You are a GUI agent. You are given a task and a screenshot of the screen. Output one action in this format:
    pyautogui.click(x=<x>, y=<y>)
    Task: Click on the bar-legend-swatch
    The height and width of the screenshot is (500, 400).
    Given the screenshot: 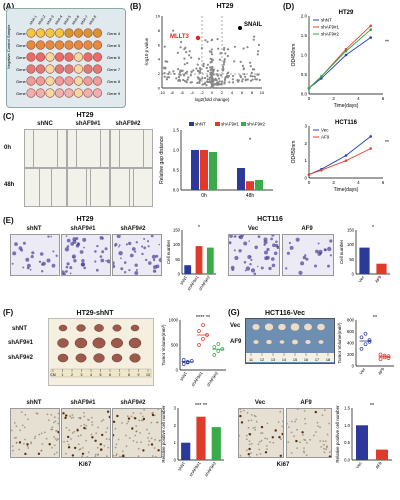 What is the action you would take?
    pyautogui.click(x=217, y=124)
    